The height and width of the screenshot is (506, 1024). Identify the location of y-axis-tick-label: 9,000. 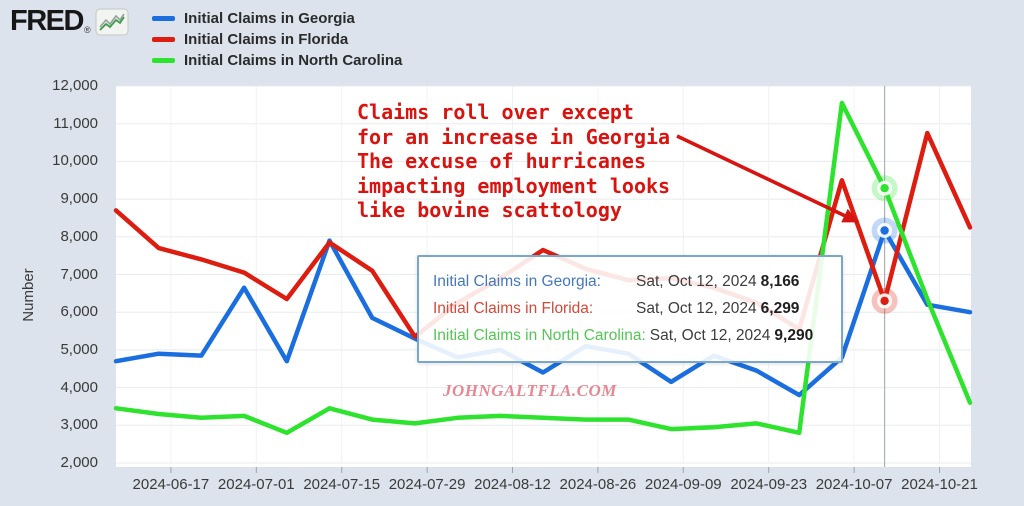
(79, 199).